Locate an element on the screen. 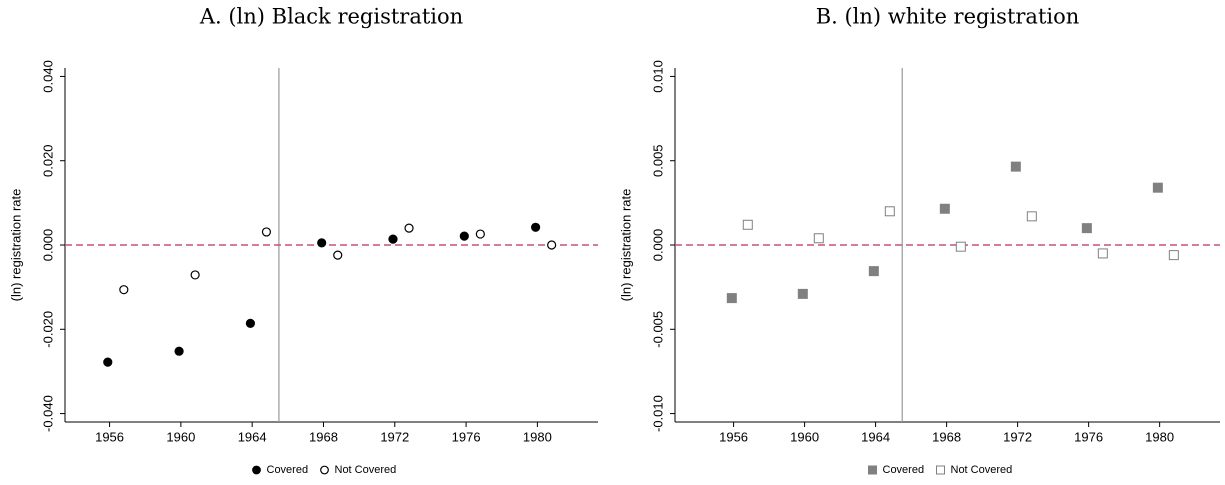 This screenshot has width=1225, height=485. chart-title: B. (ln) white registration is located at coordinates (948, 17).